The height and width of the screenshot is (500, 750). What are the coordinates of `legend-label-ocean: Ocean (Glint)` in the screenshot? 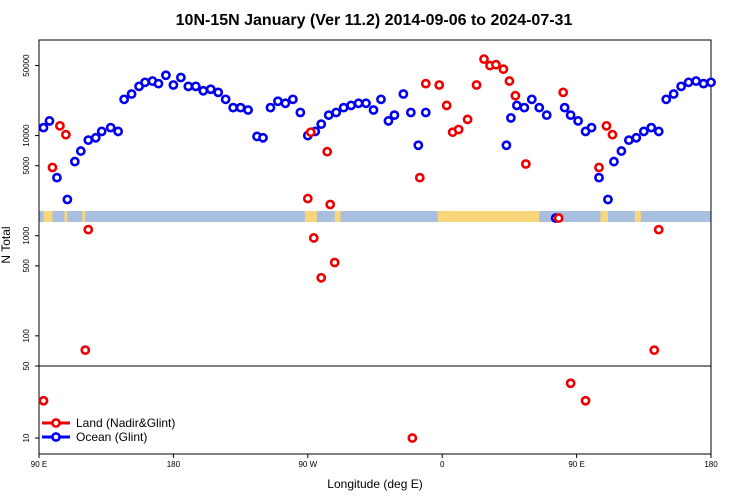 It's located at (111, 437).